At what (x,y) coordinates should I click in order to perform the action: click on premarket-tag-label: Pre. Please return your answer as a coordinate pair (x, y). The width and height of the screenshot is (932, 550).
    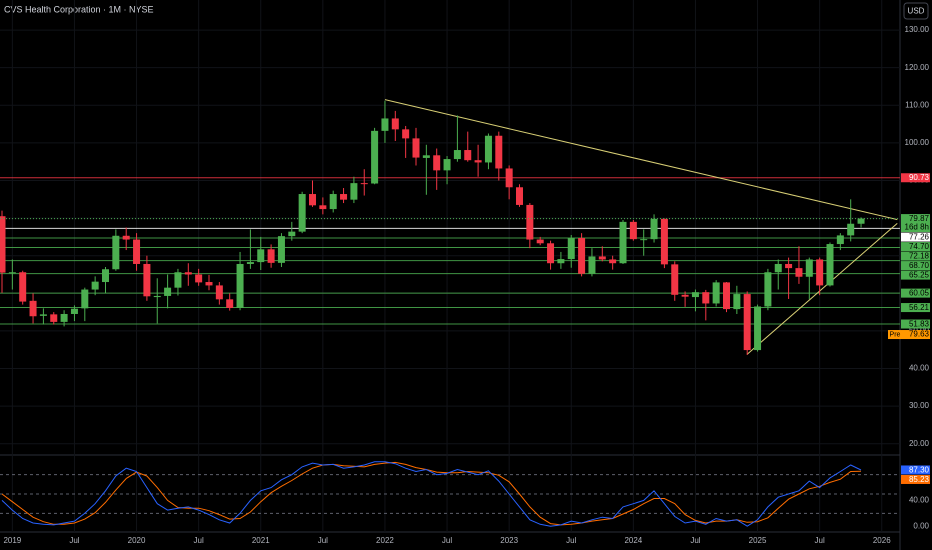
    Looking at the image, I should click on (895, 334).